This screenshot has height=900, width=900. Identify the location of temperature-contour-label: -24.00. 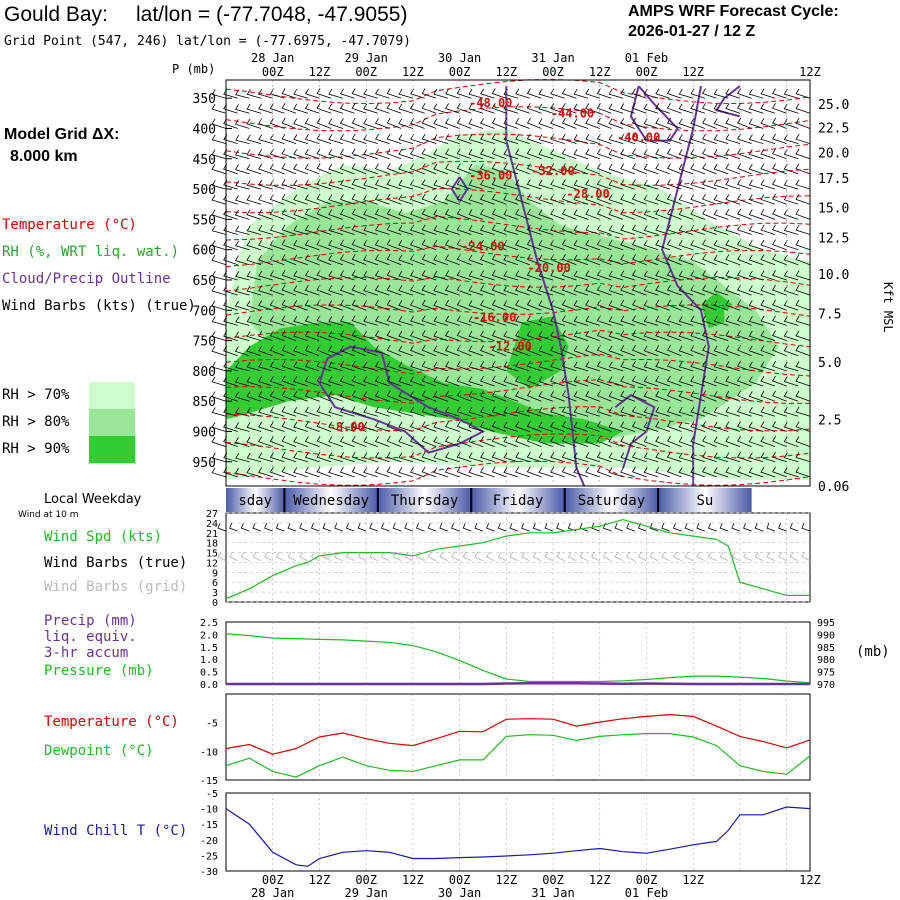
(482, 247).